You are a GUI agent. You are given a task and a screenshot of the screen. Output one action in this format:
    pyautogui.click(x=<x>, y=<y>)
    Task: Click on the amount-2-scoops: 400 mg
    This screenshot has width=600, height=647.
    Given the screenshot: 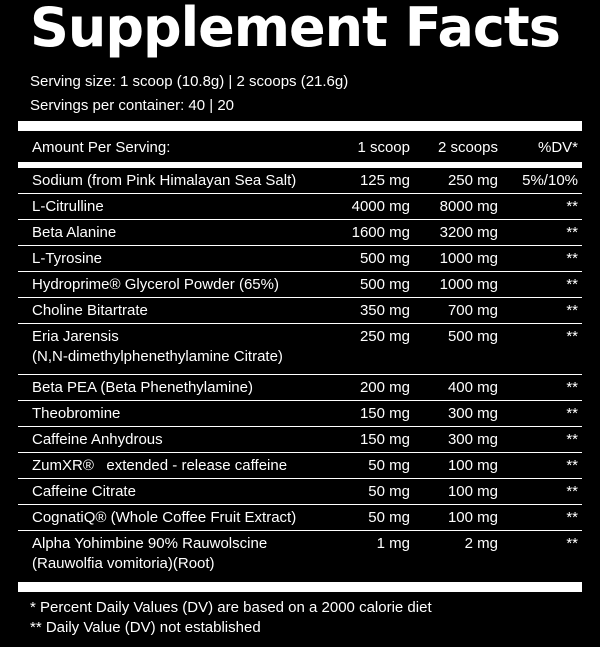 What is the action you would take?
    pyautogui.click(x=472, y=387)
    